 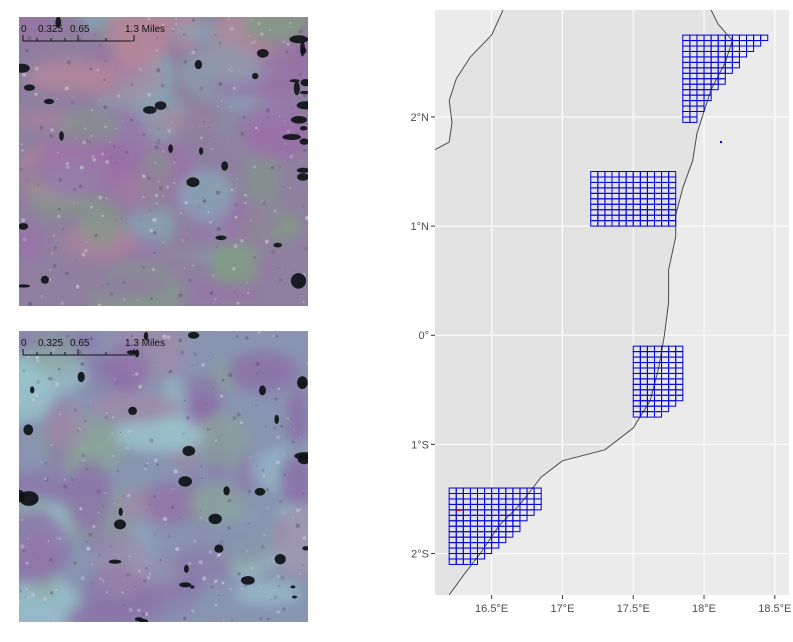 I want to click on scale-label-065: 0.65, so click(x=80, y=29).